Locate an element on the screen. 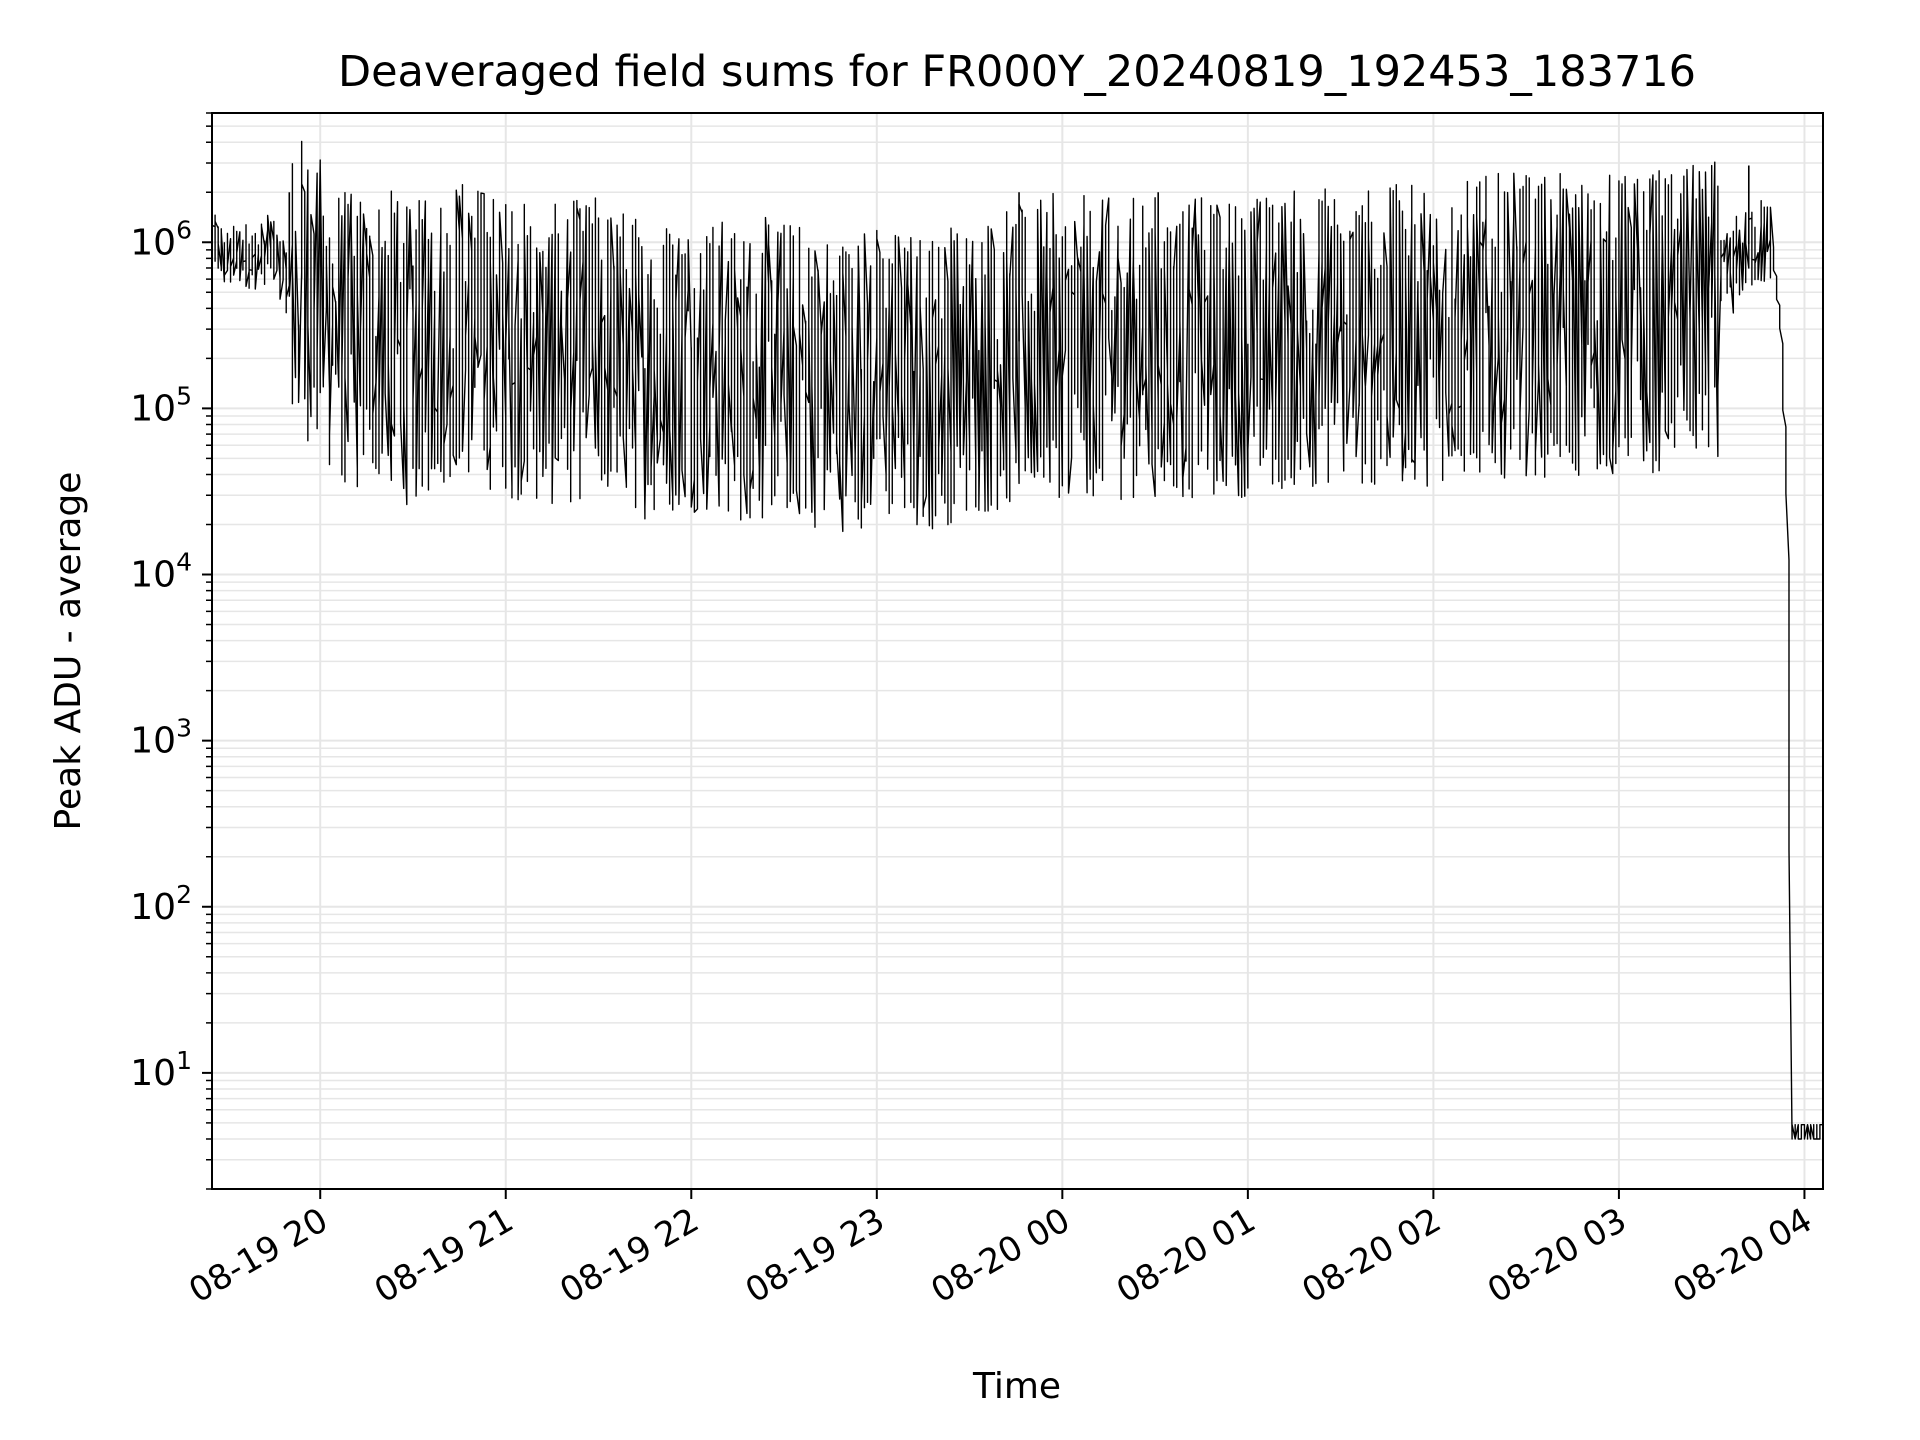  x-axis-label: Time is located at coordinates (1016, 1386).